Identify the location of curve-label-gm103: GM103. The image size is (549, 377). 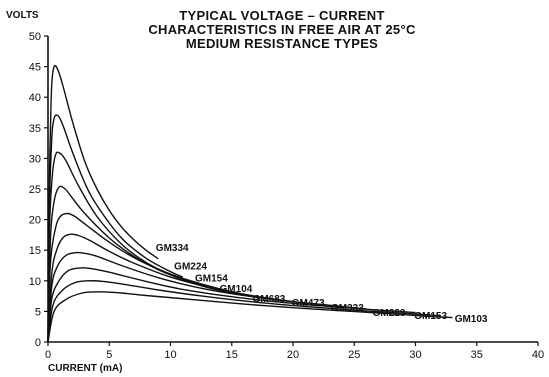
(471, 319).